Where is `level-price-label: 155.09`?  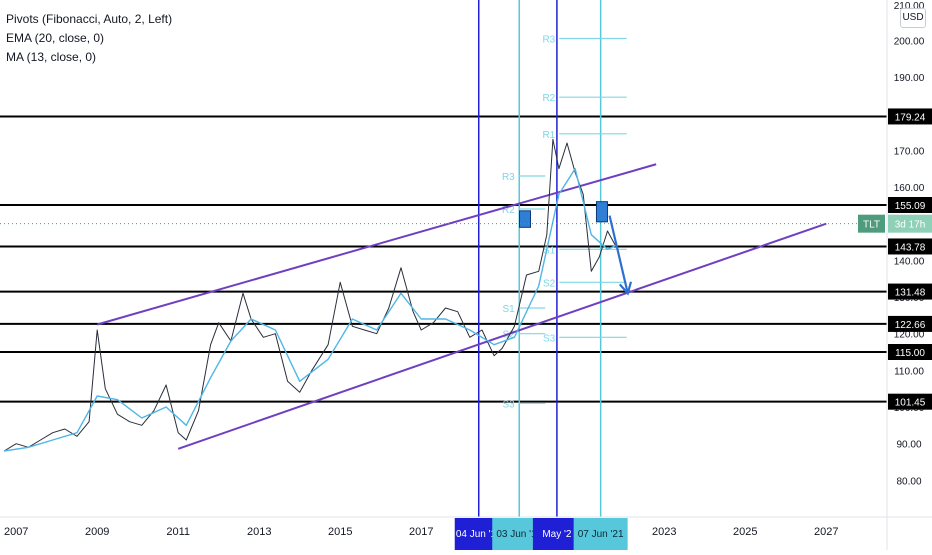
level-price-label: 155.09 is located at coordinates (910, 206).